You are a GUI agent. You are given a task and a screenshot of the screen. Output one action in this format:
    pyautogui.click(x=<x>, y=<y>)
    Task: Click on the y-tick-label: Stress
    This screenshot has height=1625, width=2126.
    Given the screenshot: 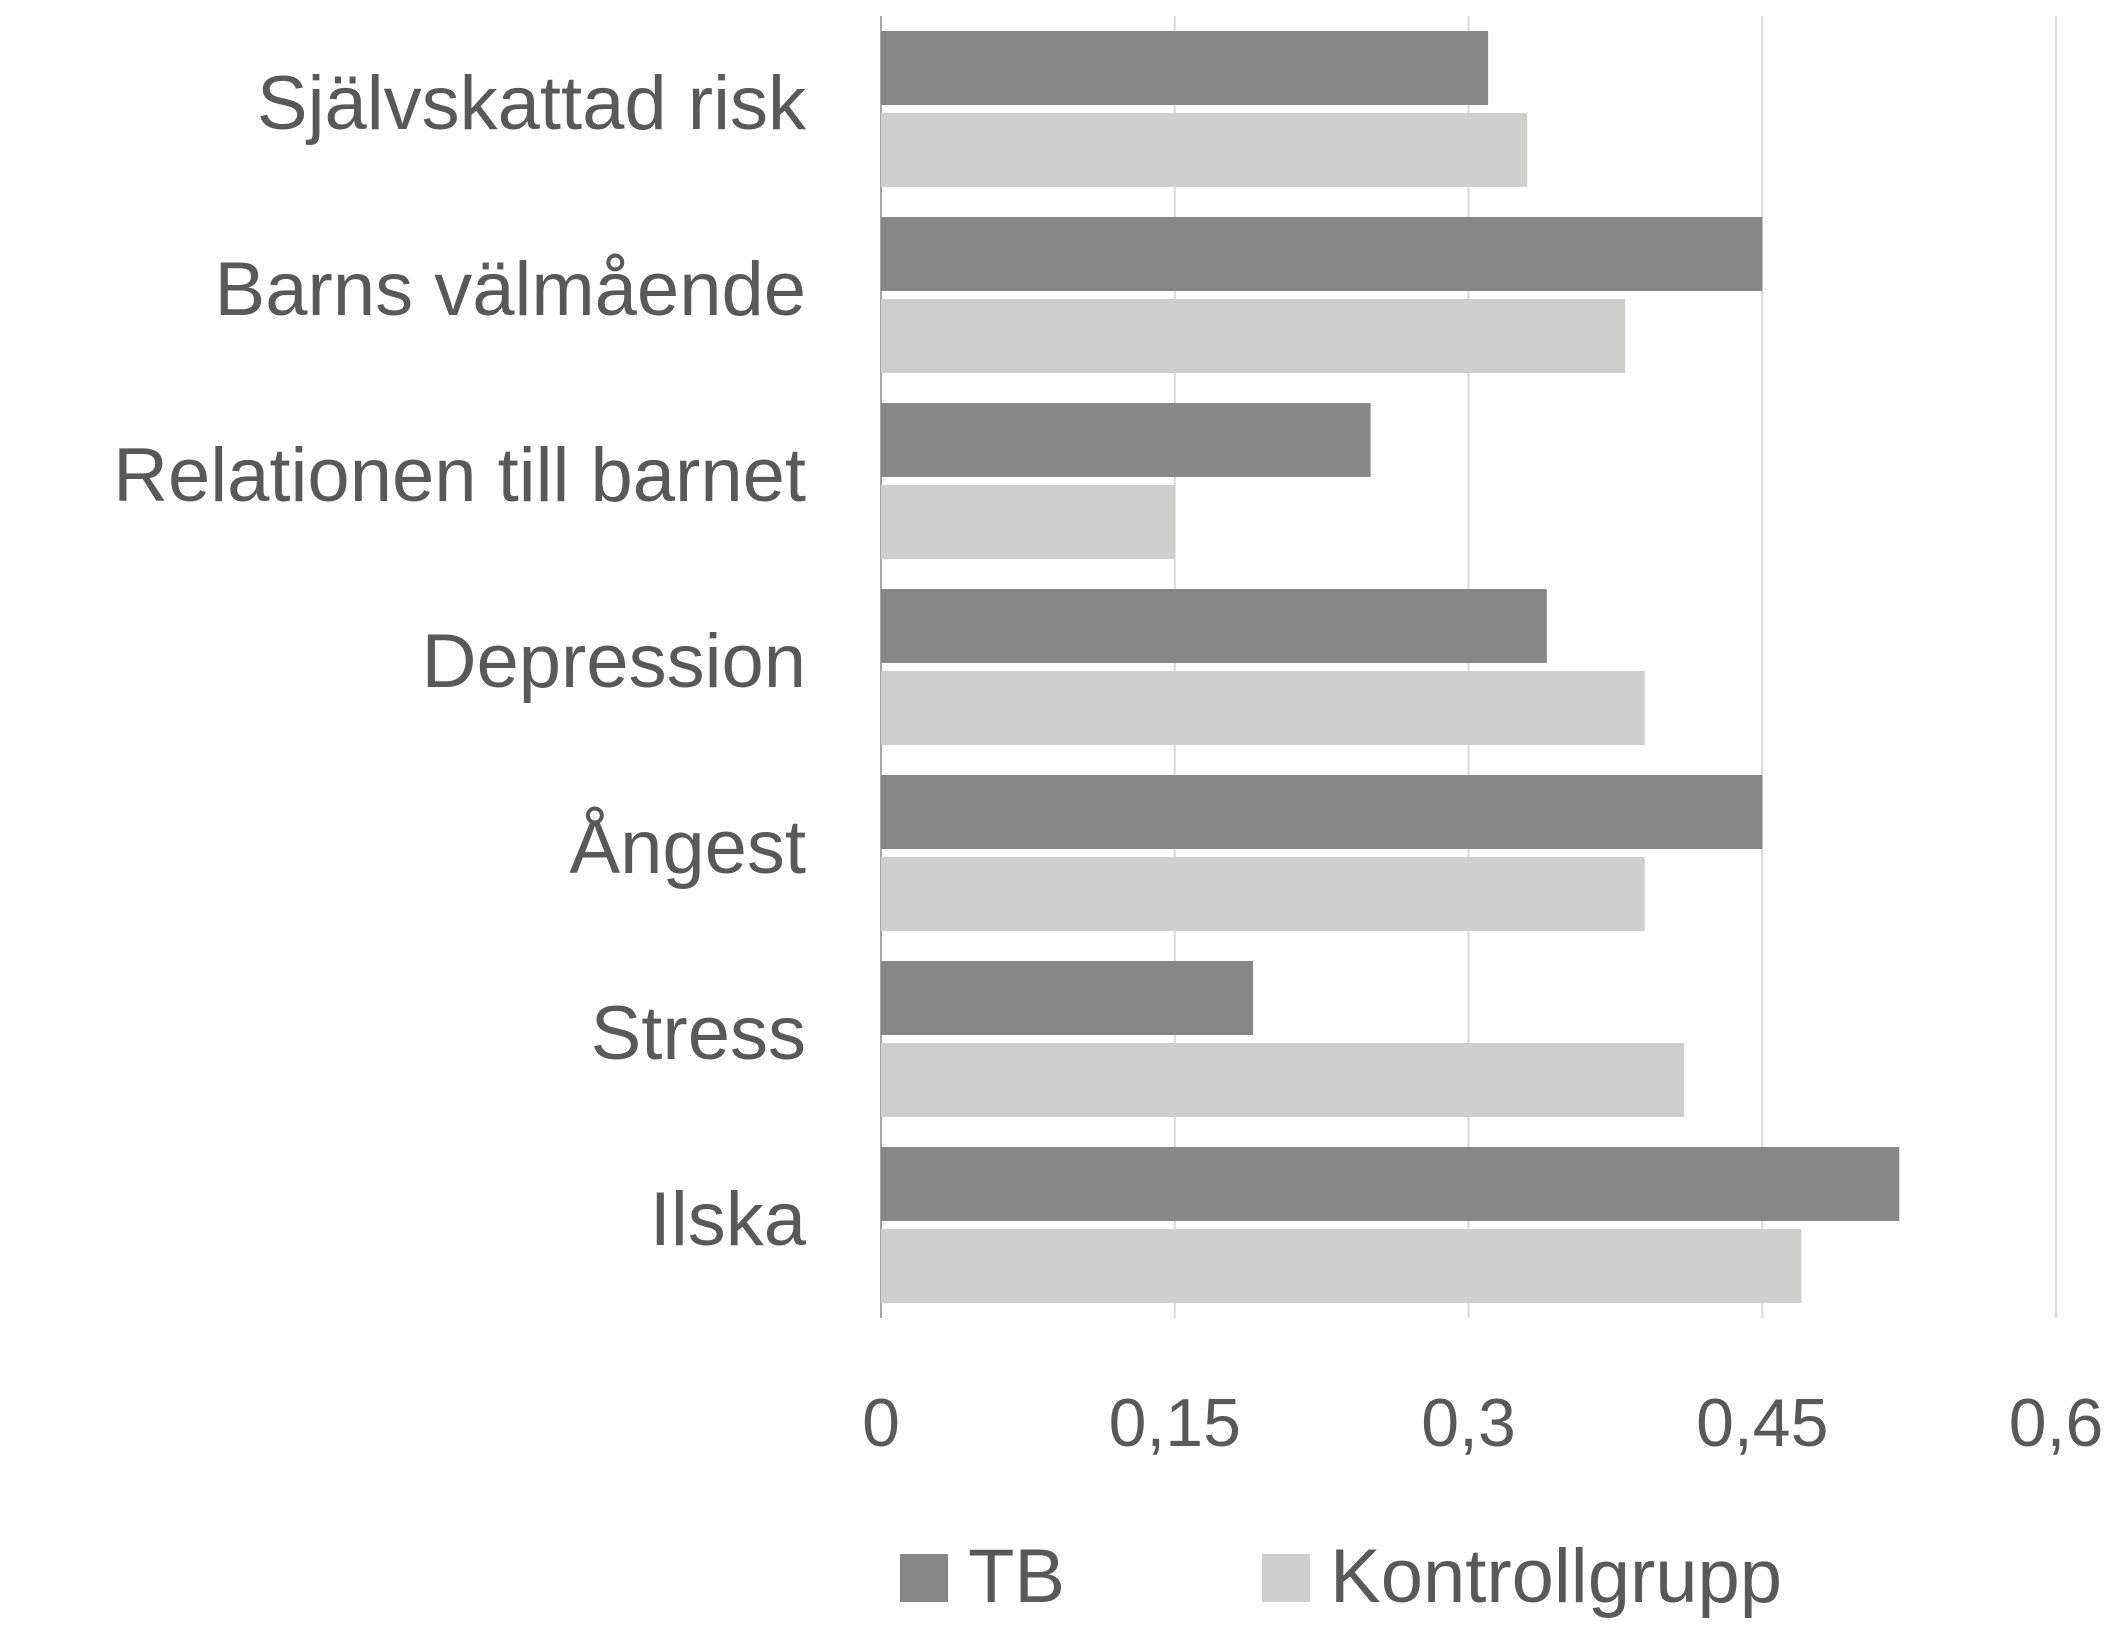 What is the action you would take?
    pyautogui.click(x=698, y=1033)
    